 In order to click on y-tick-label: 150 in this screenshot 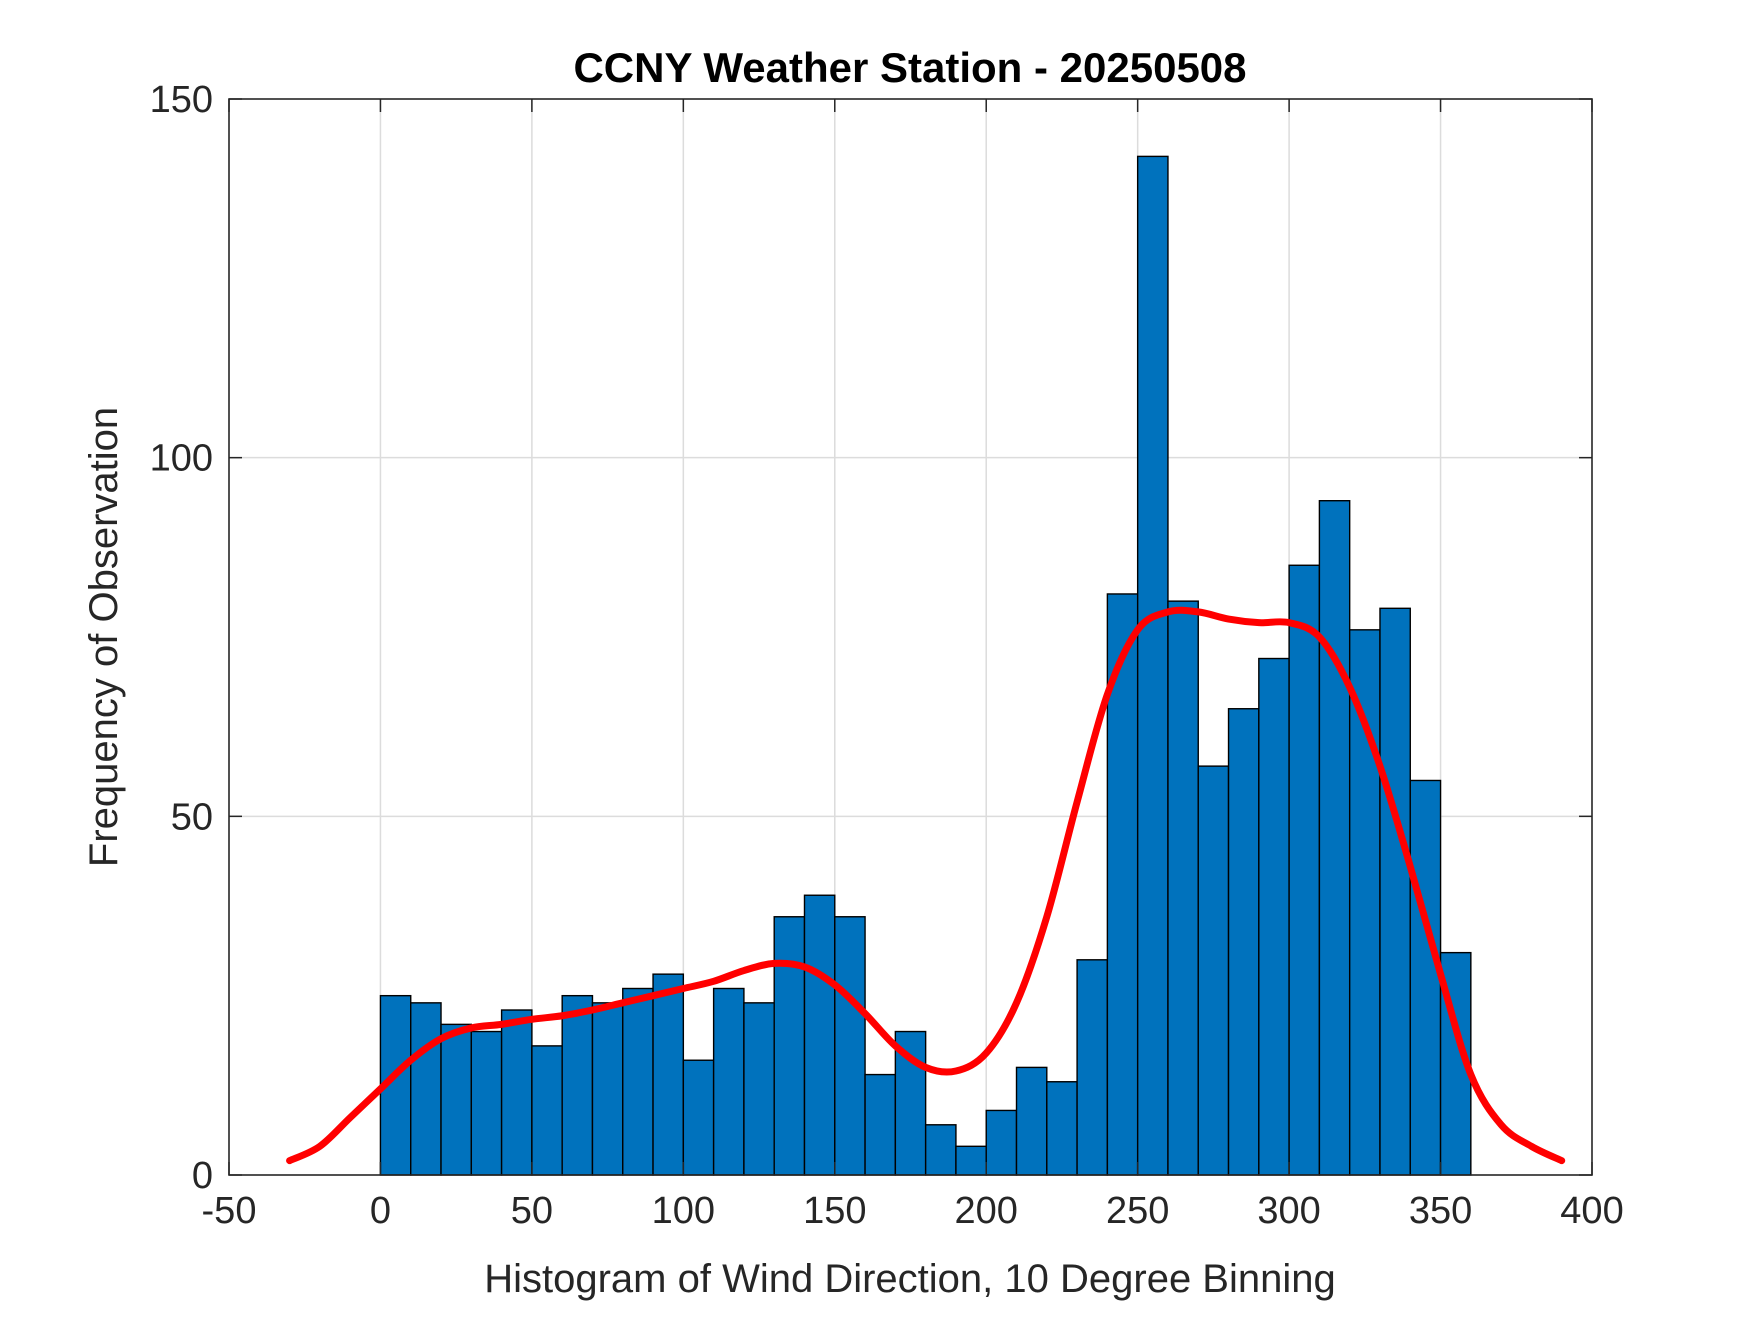, I will do `click(181, 100)`.